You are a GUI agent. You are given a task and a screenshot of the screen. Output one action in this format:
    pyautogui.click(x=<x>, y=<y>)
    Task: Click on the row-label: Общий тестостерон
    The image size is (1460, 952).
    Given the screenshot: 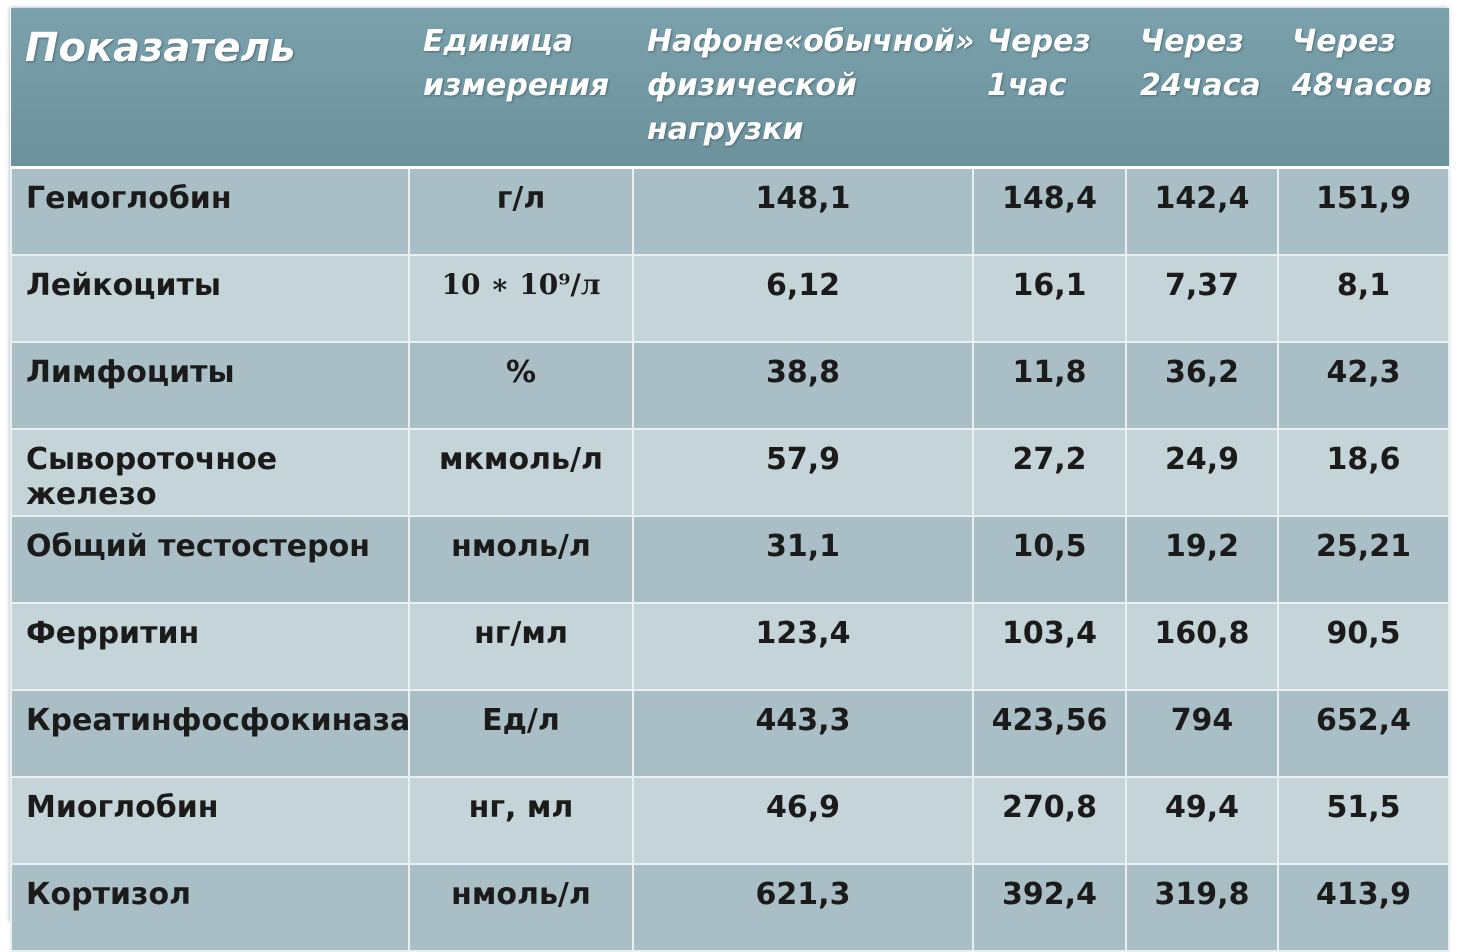 What is the action you would take?
    pyautogui.click(x=210, y=559)
    